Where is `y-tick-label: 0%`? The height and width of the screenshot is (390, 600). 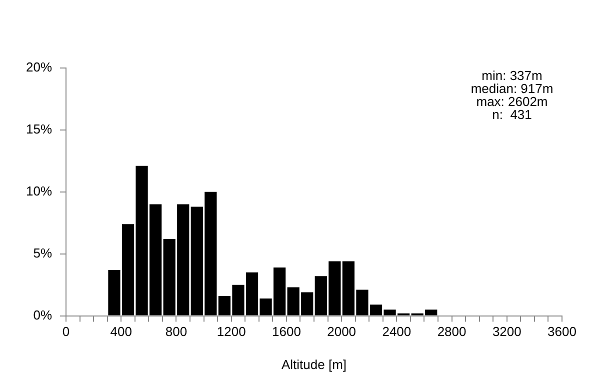
y-tick-label: 0% is located at coordinates (42, 314).